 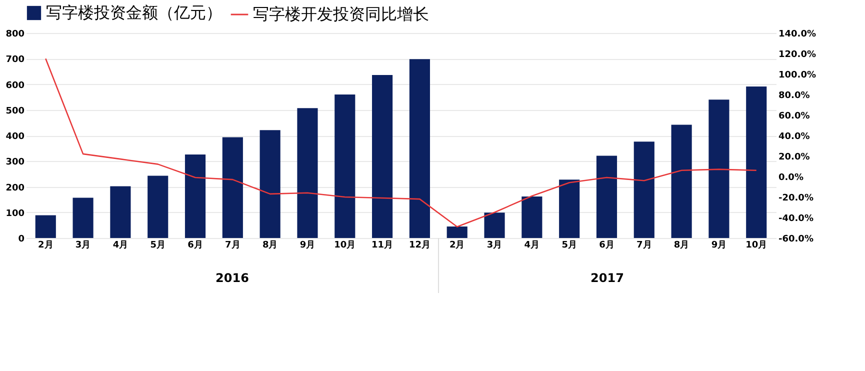 I want to click on legend-label: 写字楼投资金额（亿元）, so click(x=134, y=12).